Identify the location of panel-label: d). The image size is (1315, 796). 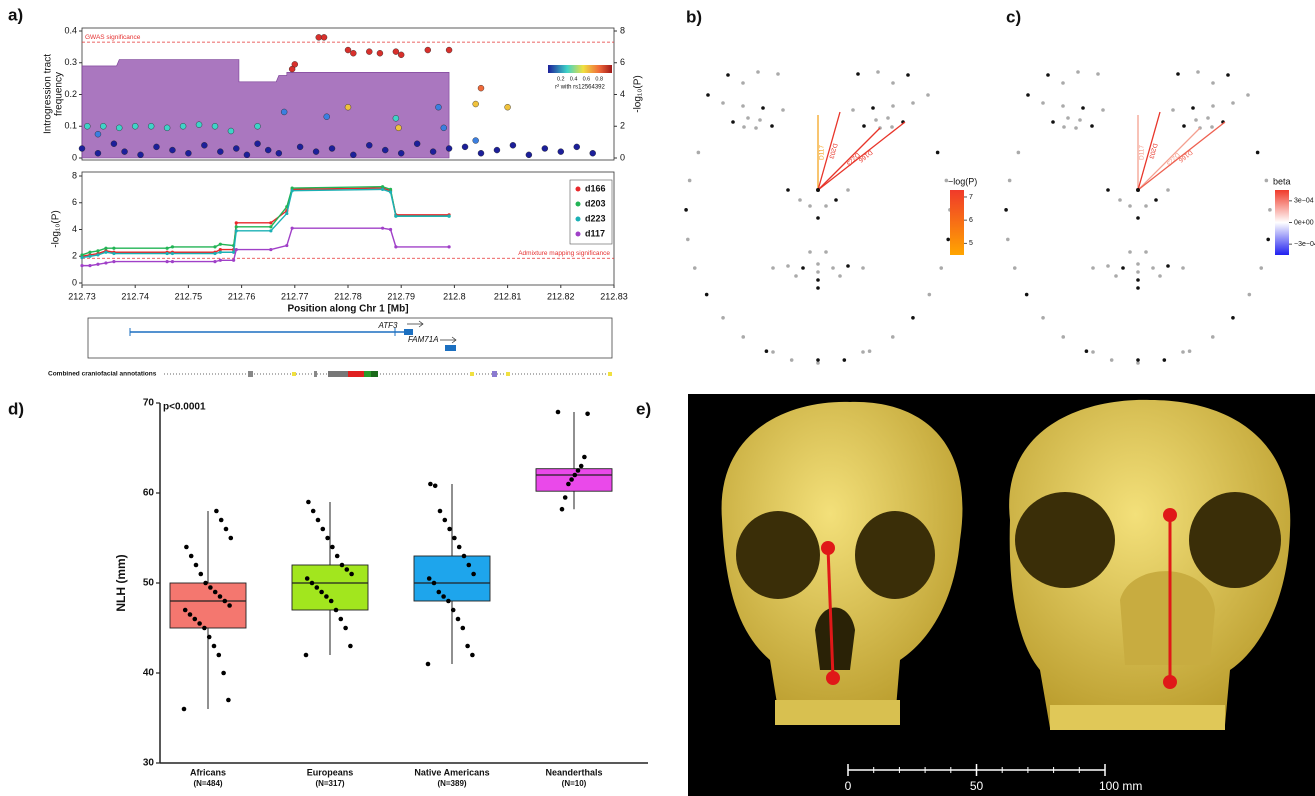
(16, 408).